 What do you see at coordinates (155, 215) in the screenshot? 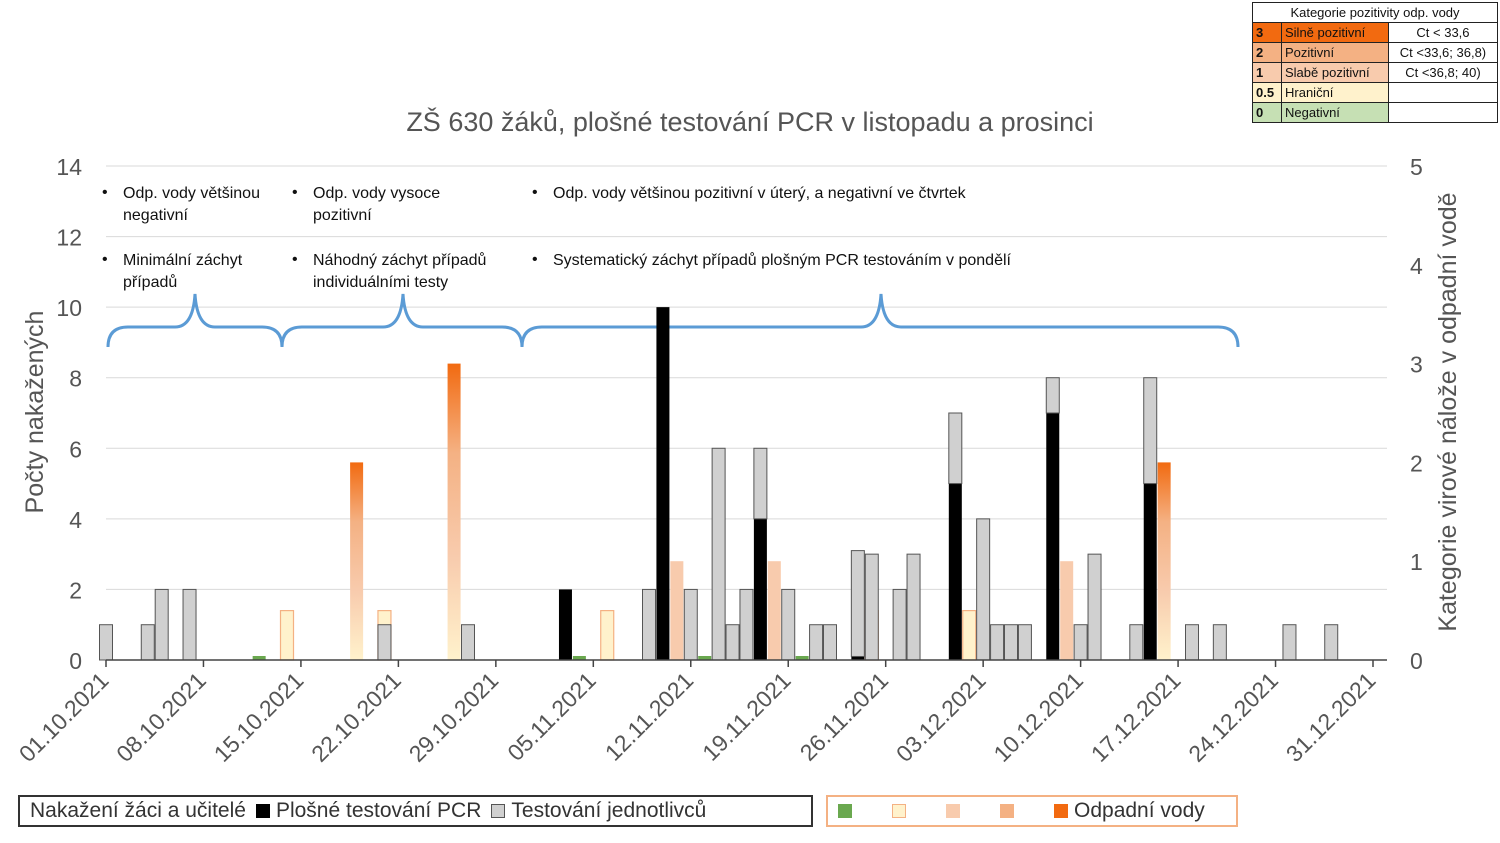
I see `annotation-p1-a-line2: negativní` at bounding box center [155, 215].